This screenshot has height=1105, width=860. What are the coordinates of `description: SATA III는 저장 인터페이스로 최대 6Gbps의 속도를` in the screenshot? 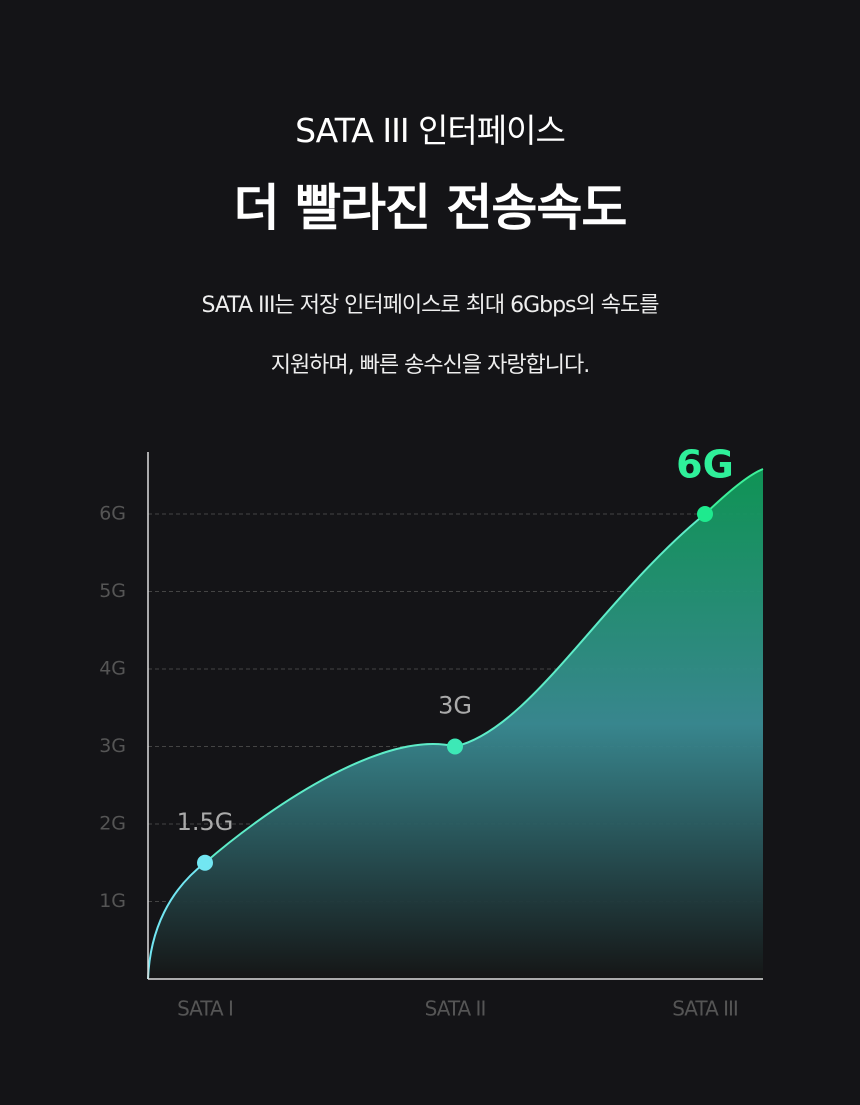 It's located at (430, 305).